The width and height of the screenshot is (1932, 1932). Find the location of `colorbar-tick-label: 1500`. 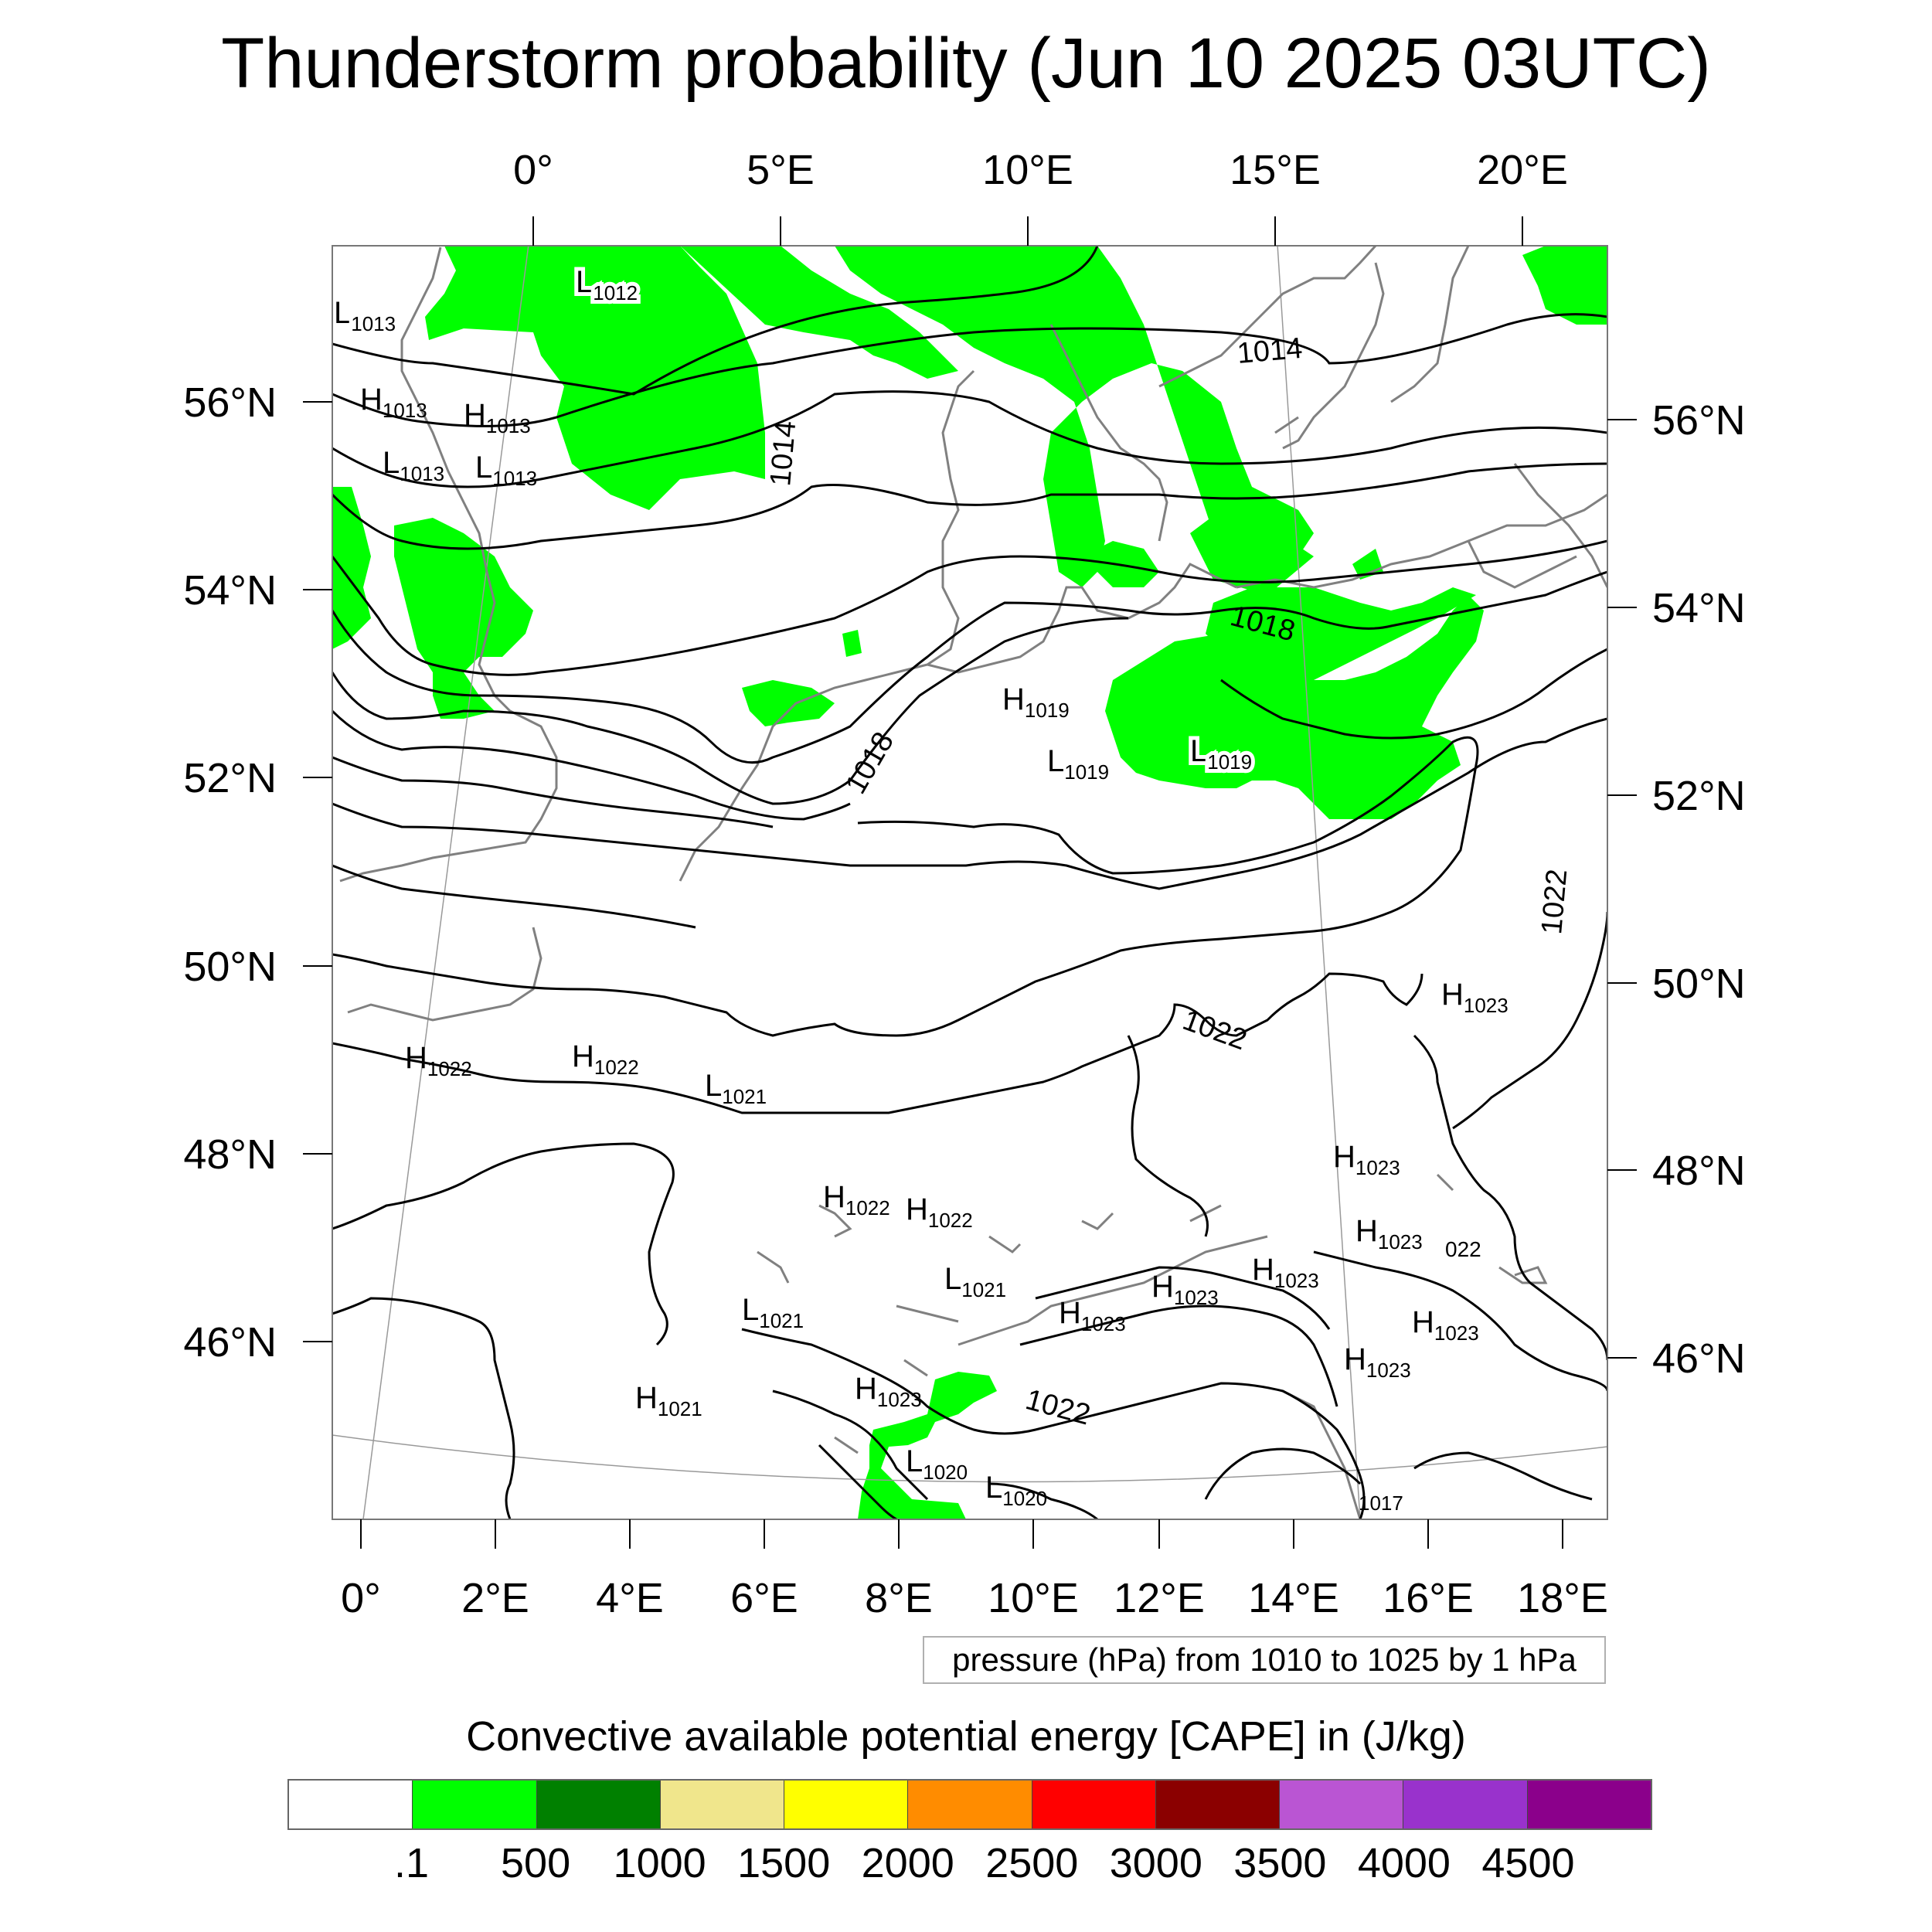

colorbar-tick-label: 1500 is located at coordinates (784, 1863).